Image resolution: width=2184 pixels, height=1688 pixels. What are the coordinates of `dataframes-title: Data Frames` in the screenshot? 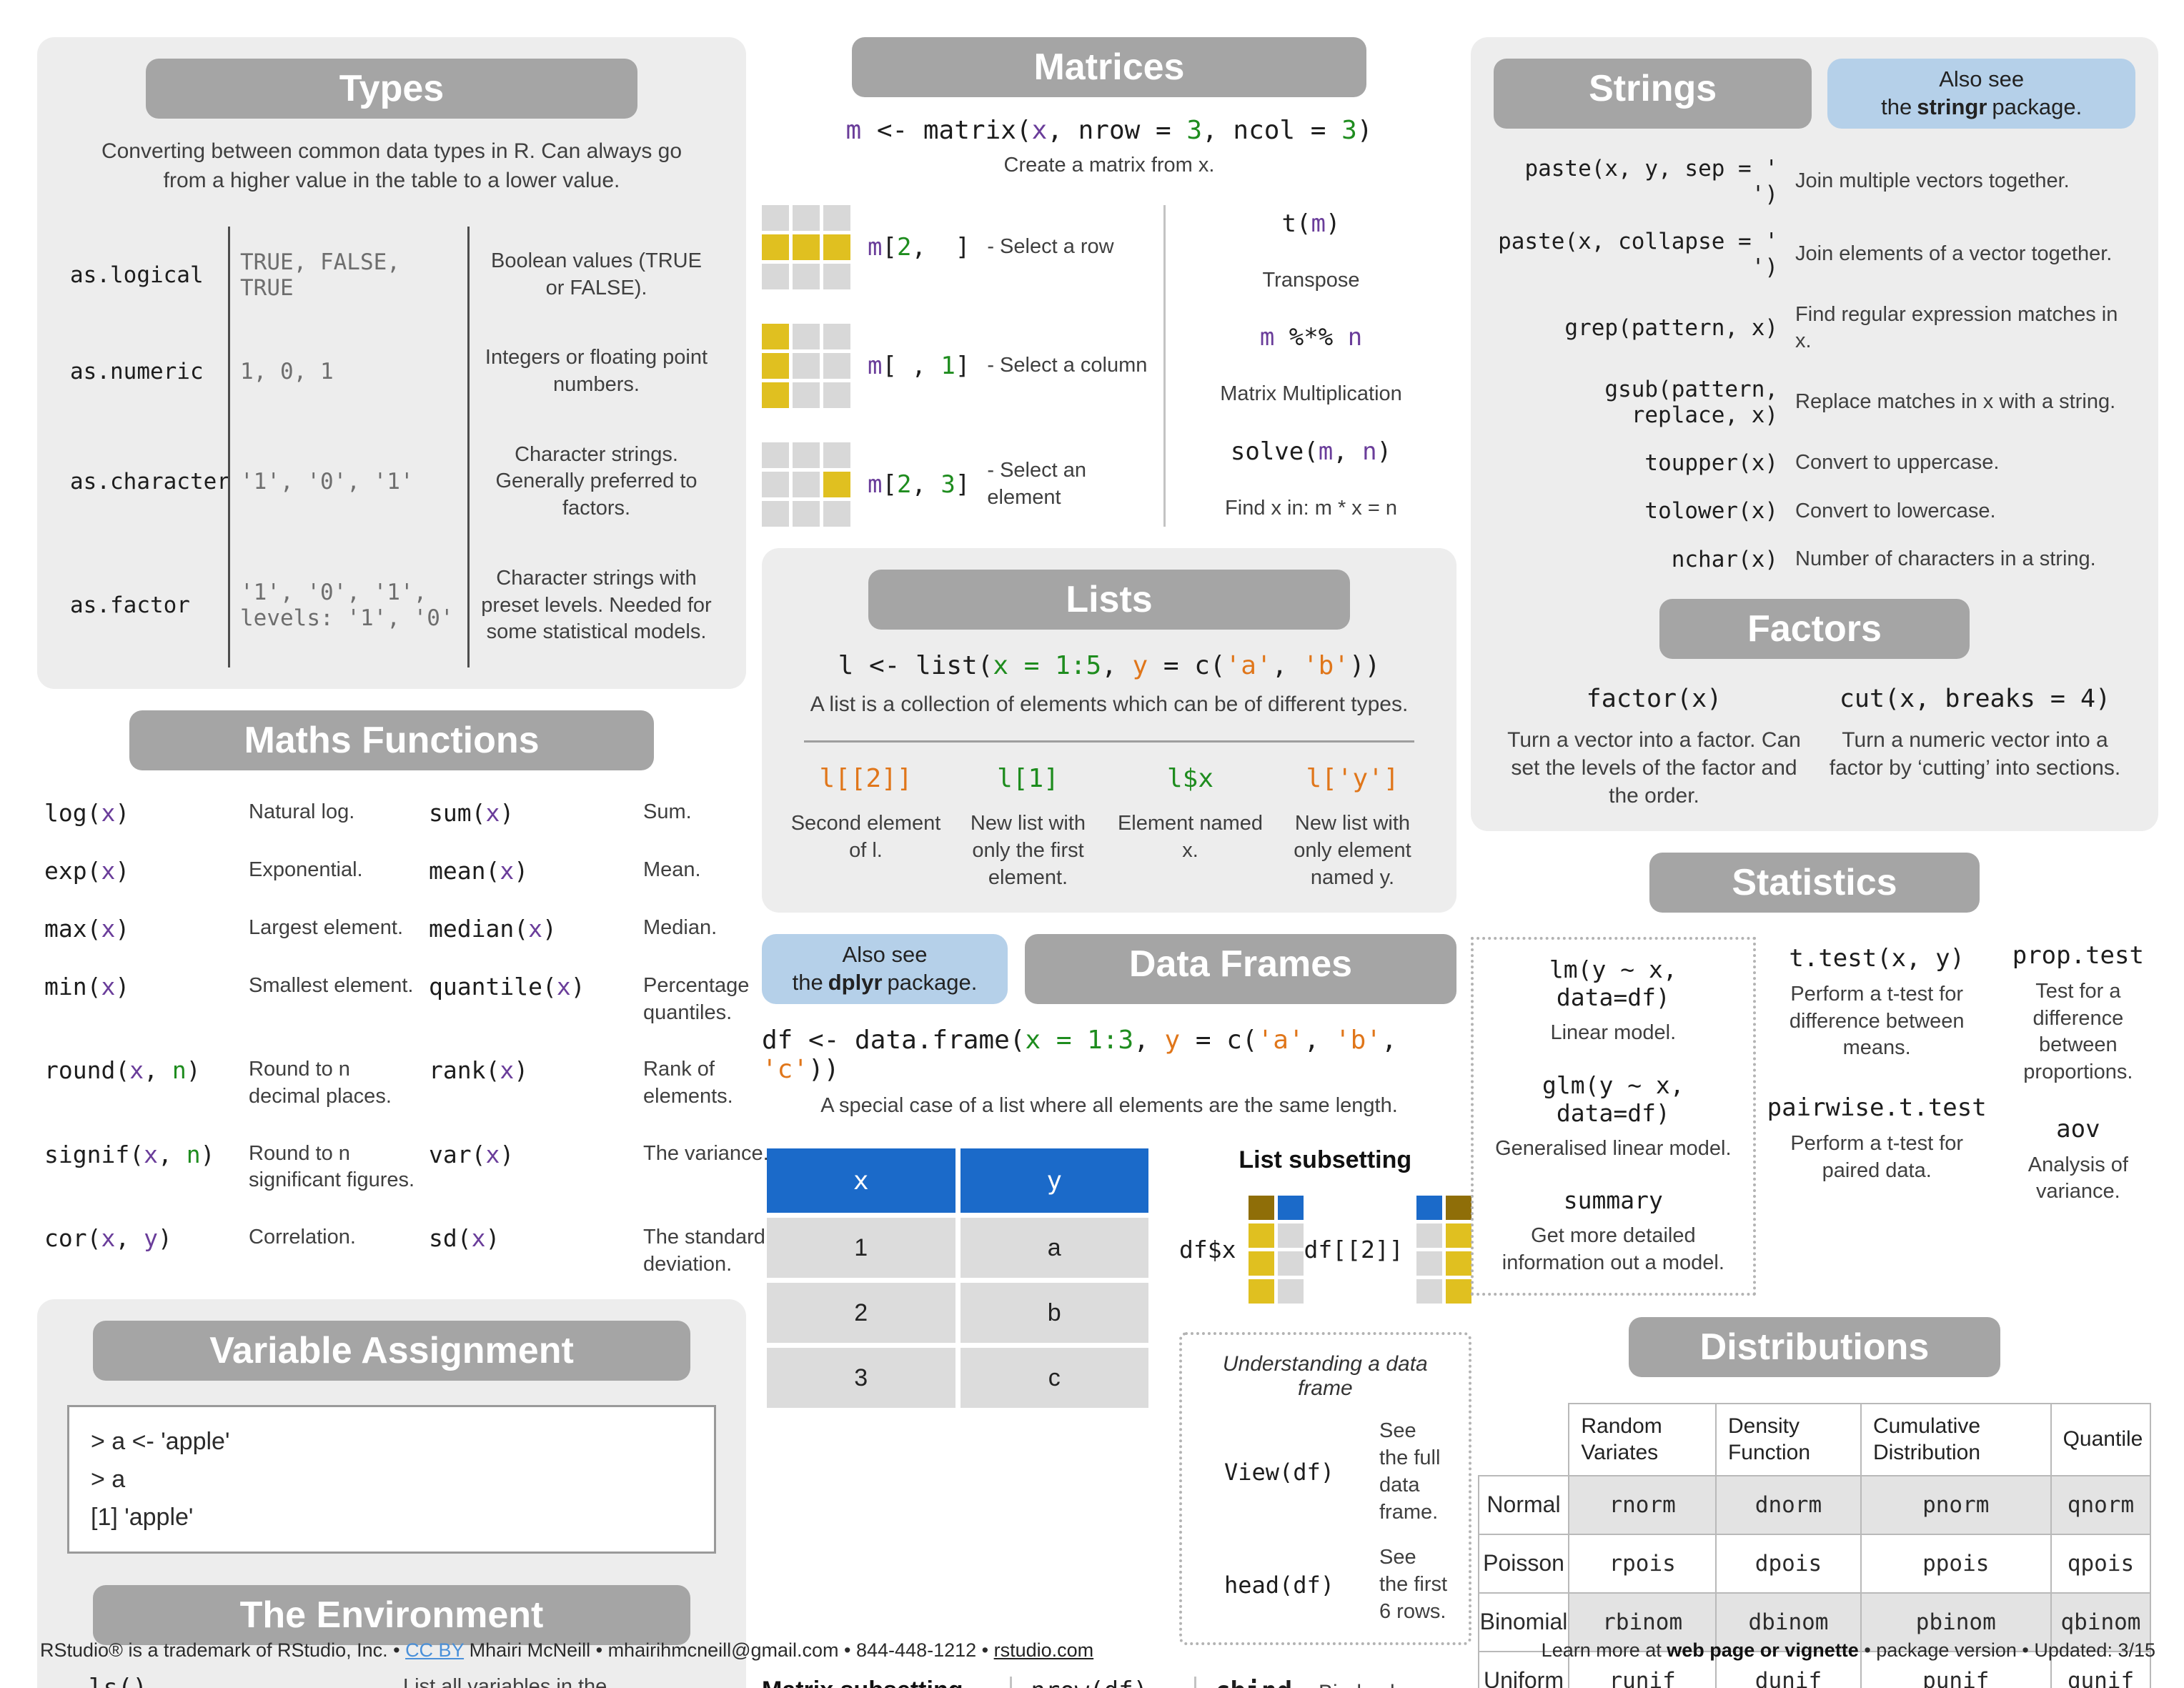 It's located at (1240, 969).